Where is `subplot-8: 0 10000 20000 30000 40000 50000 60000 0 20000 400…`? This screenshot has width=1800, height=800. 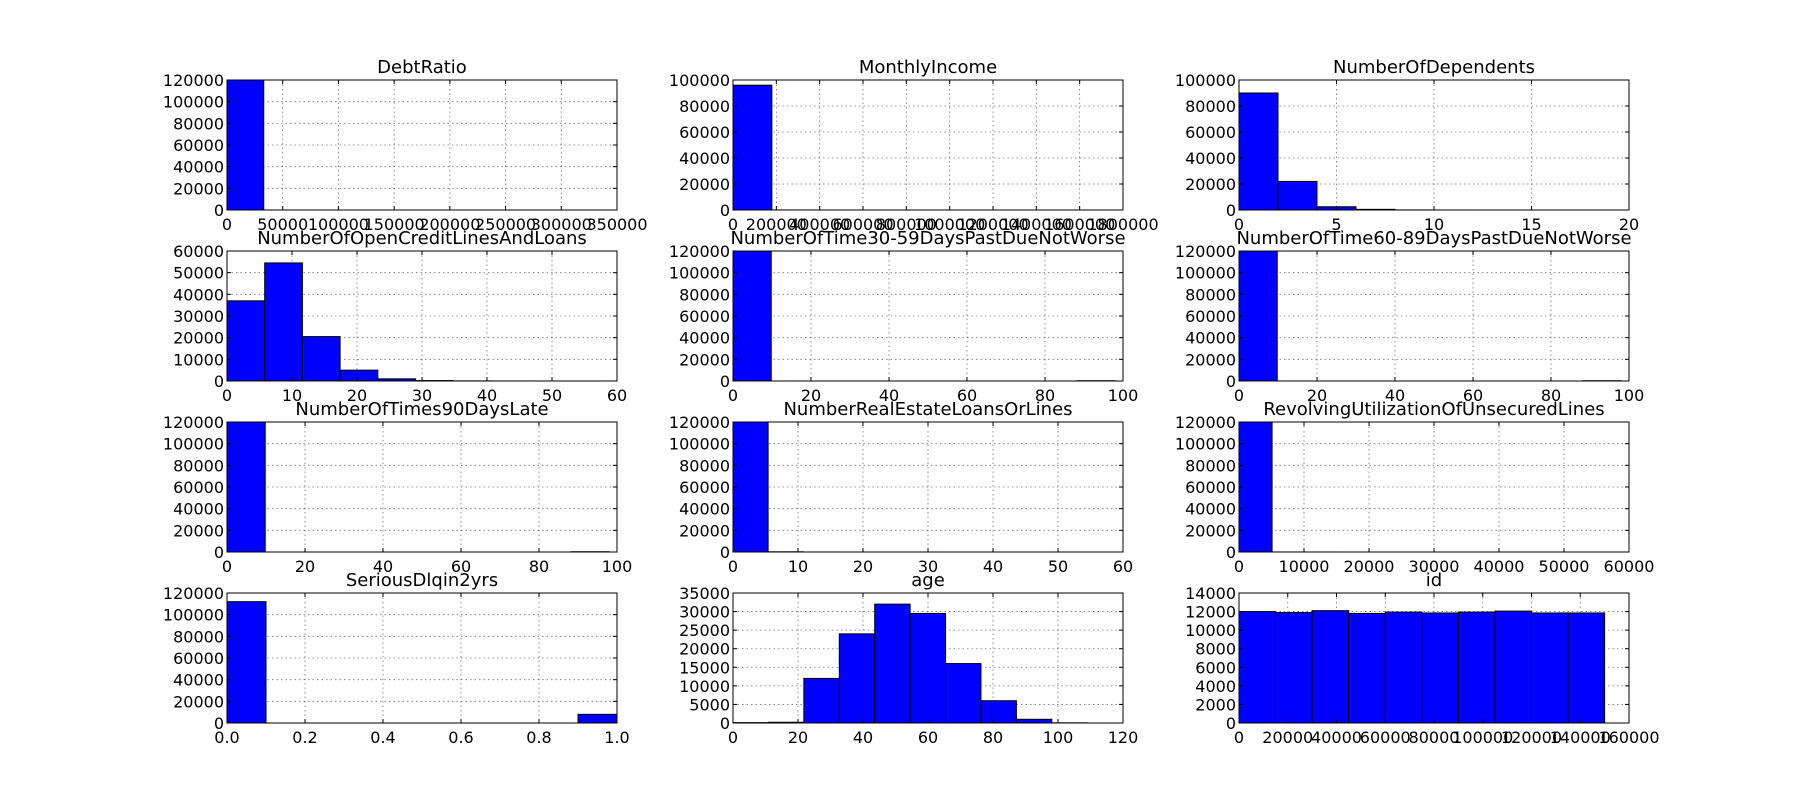 subplot-8: 0 10000 20000 30000 40000 50000 60000 0 20000 400… is located at coordinates (1415, 487).